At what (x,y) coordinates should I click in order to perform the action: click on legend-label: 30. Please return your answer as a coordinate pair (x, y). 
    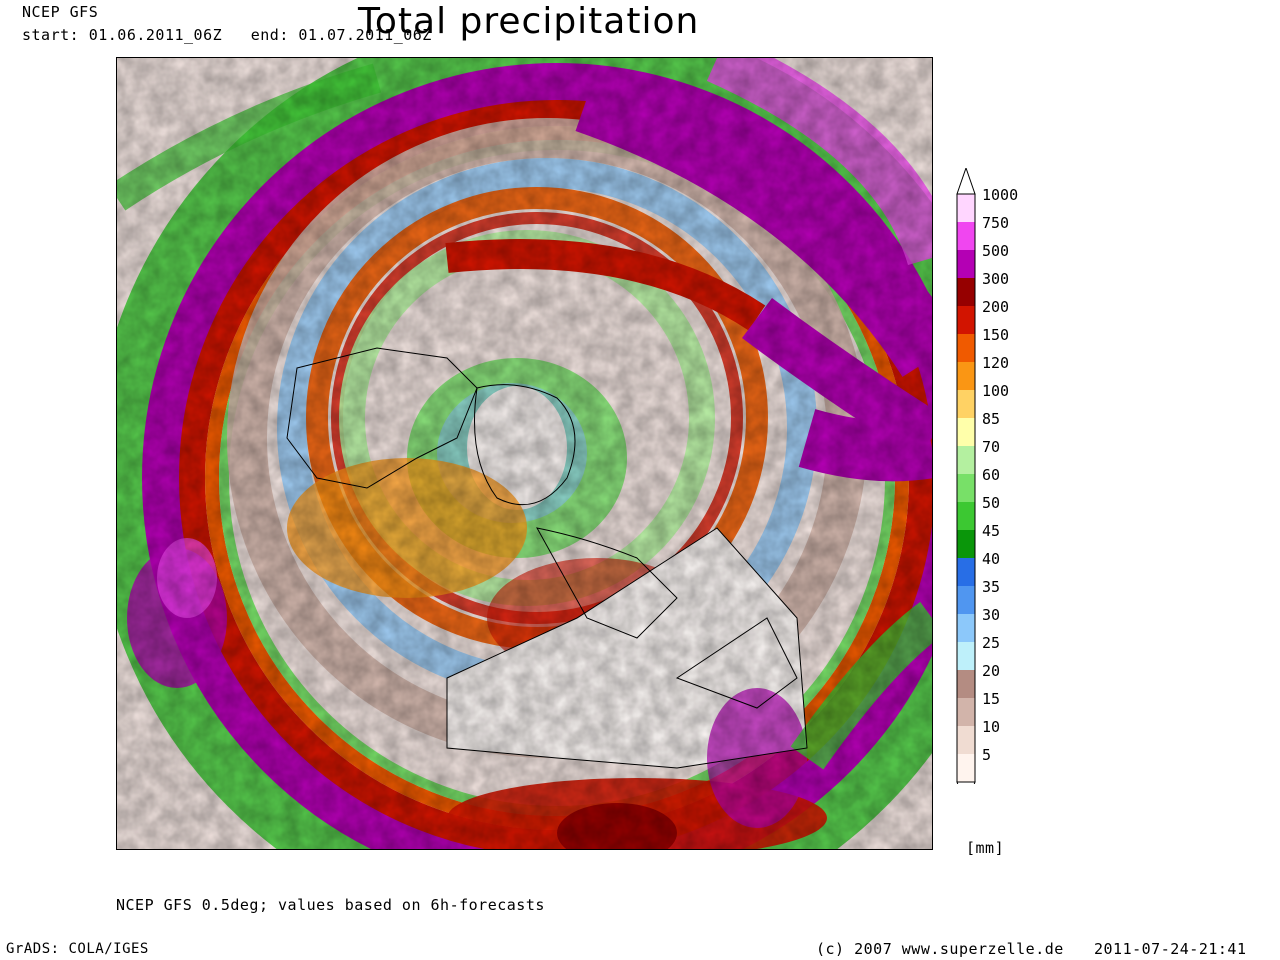
    Looking at the image, I should click on (991, 615).